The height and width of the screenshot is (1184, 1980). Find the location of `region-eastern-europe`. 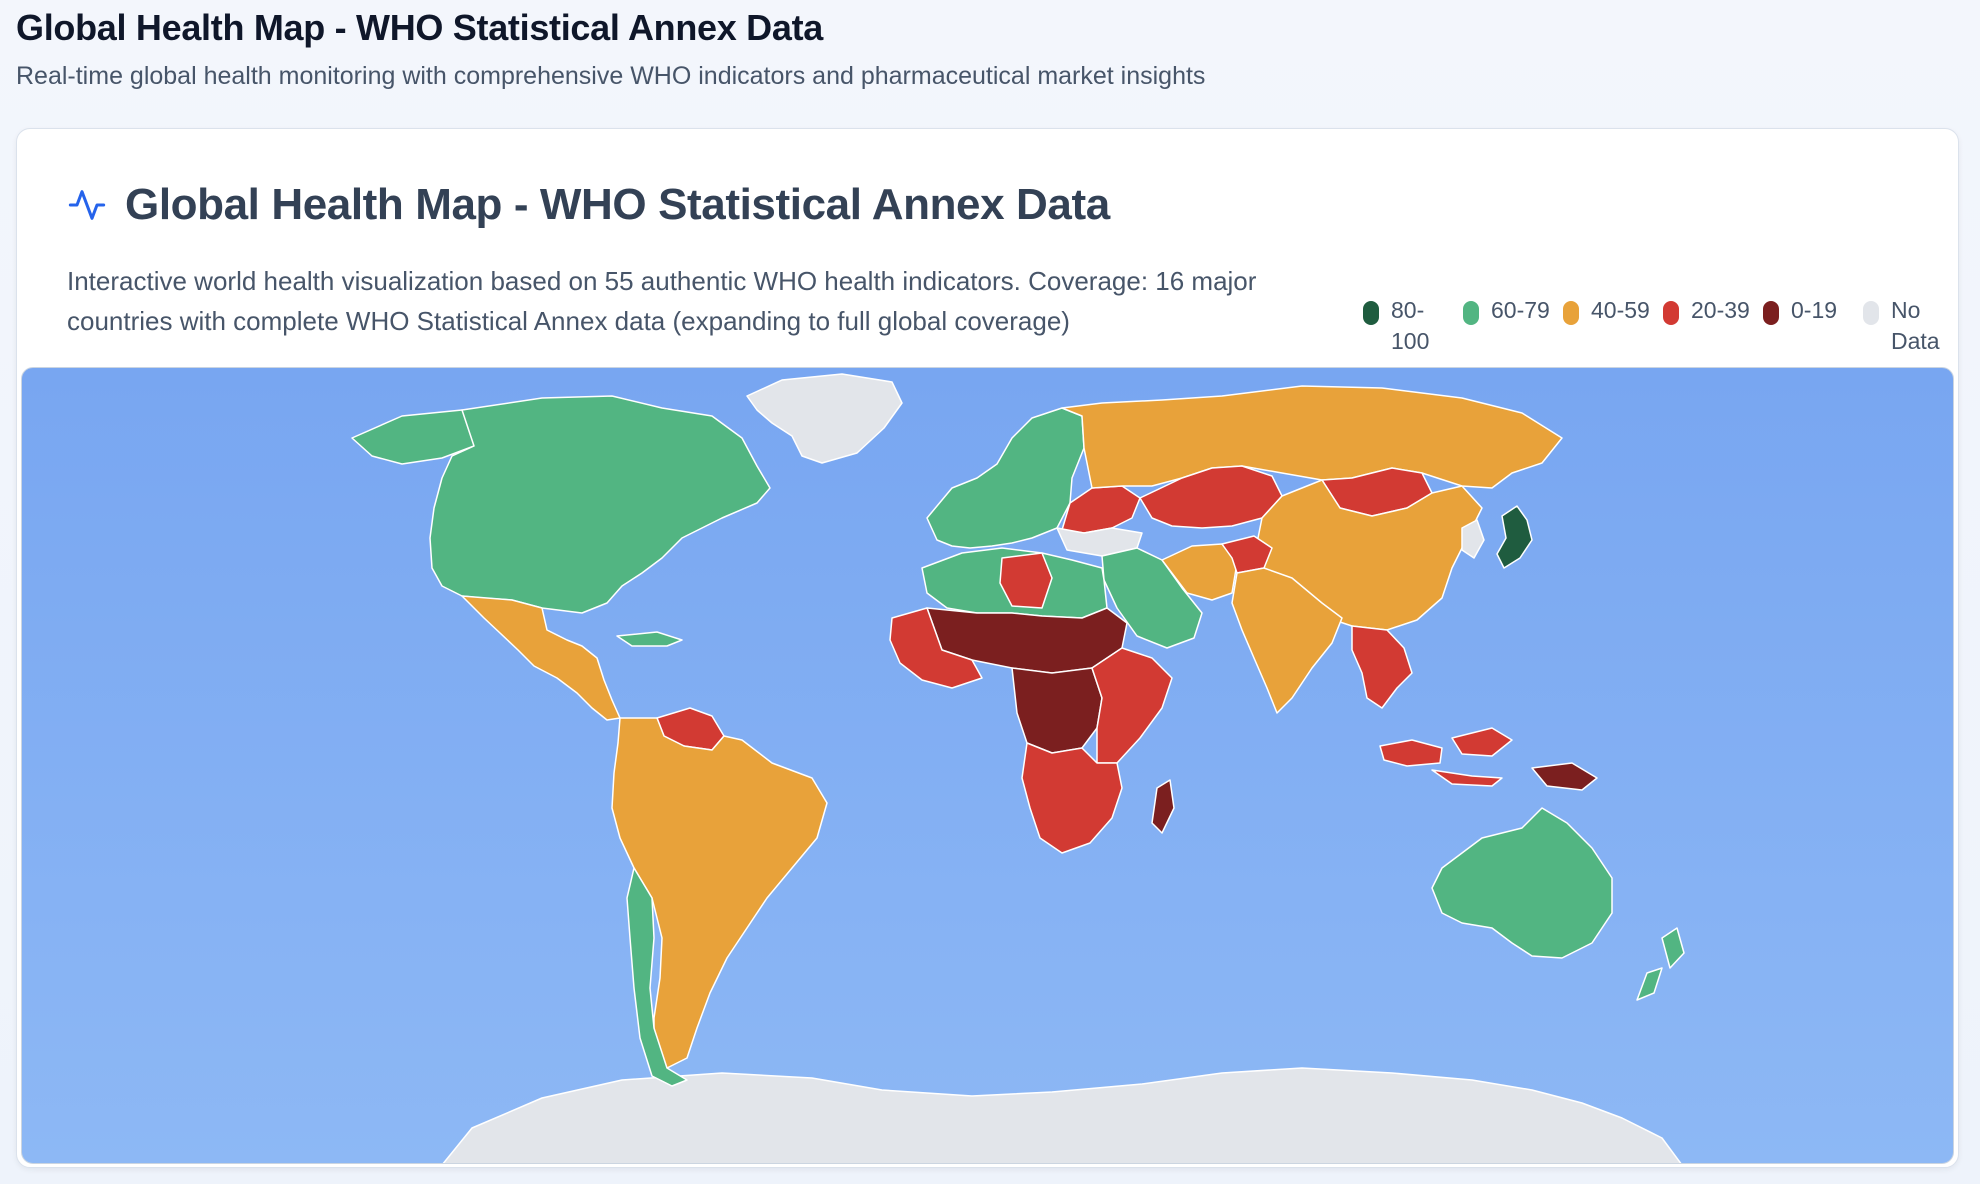

region-eastern-europe is located at coordinates (1101, 509).